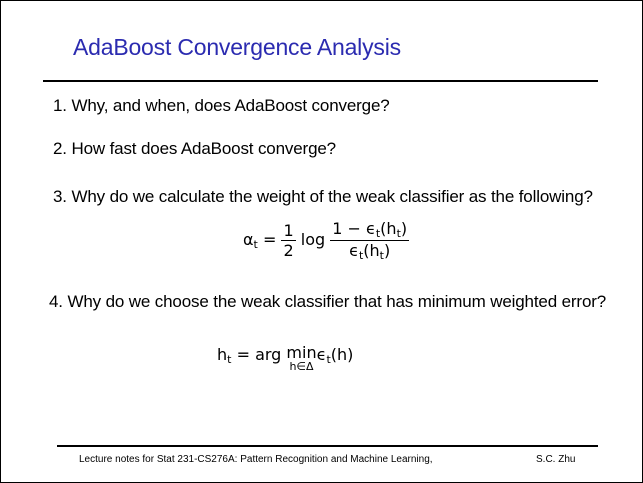  Describe the element at coordinates (388, 228) in the screenshot. I see `numerator-arg: (h` at that location.